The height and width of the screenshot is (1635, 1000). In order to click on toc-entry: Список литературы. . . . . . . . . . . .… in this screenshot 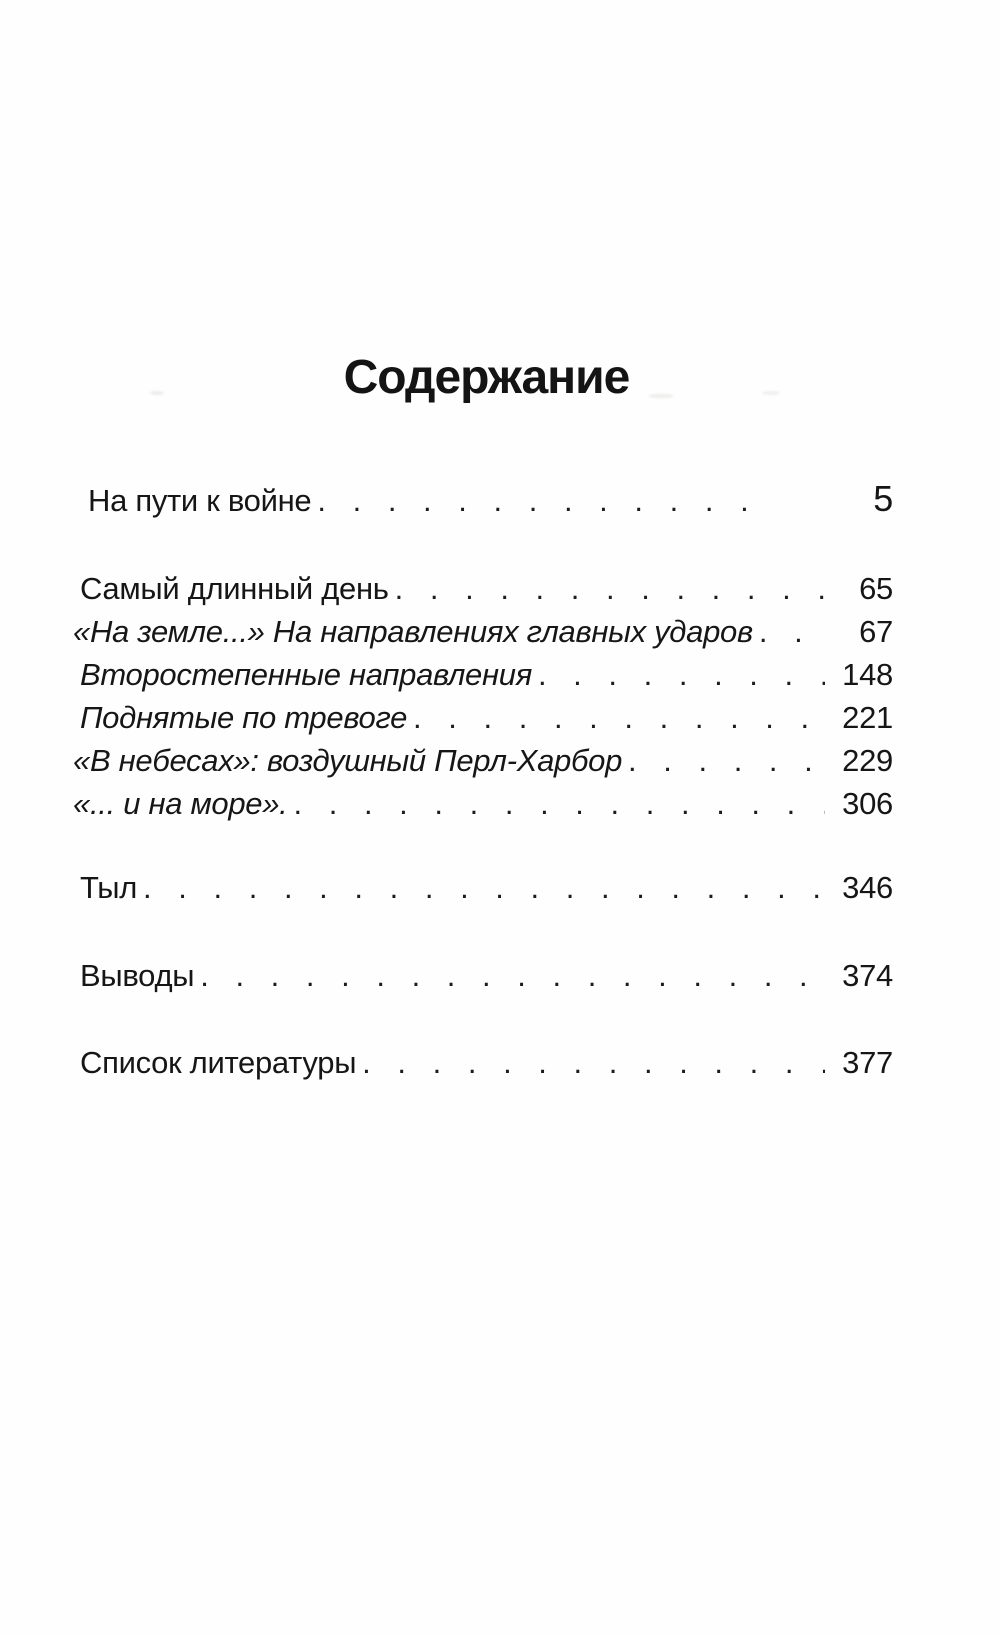, I will do `click(486, 1062)`.